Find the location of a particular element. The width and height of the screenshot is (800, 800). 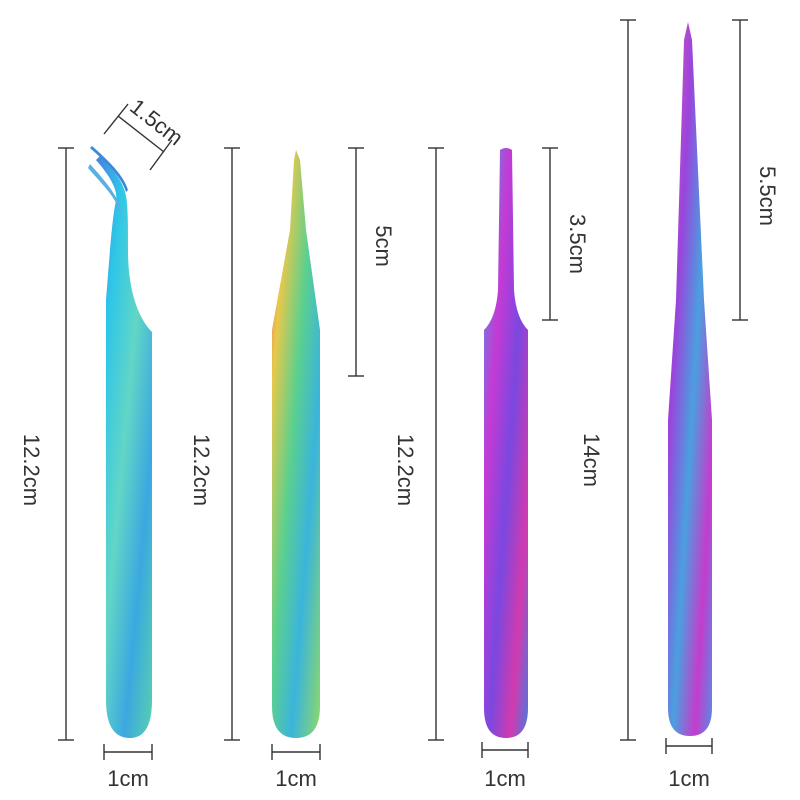

tool-4-width-label: 1cm is located at coordinates (689, 778).